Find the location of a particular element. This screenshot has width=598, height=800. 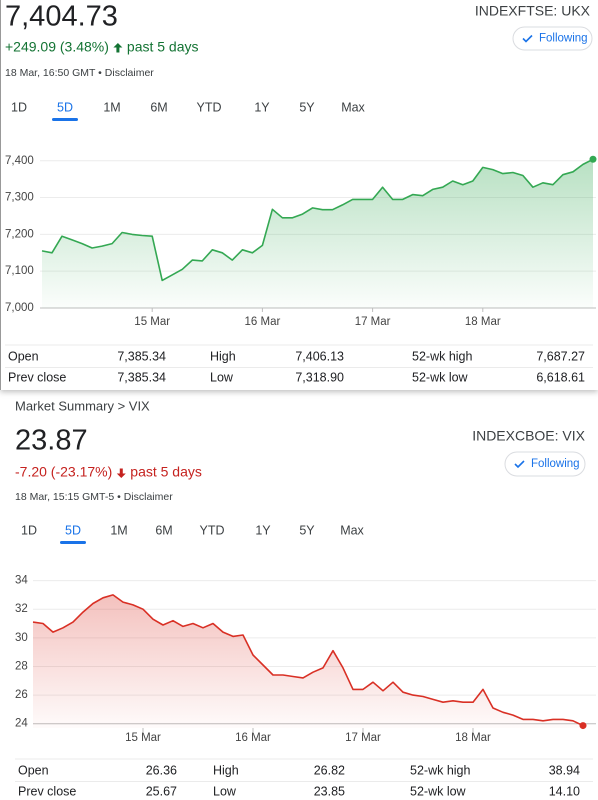

y-tick-label: 7,100 is located at coordinates (19, 271).